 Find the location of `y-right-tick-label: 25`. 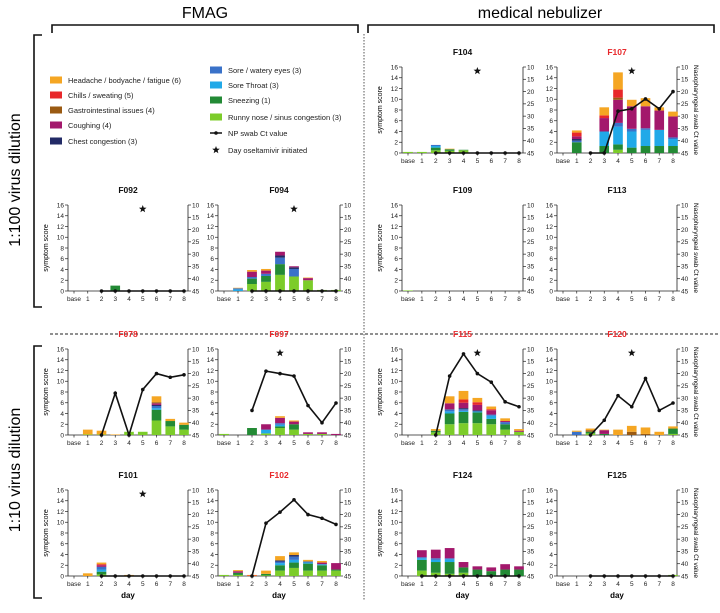

y-right-tick-label: 25 is located at coordinates (531, 527).